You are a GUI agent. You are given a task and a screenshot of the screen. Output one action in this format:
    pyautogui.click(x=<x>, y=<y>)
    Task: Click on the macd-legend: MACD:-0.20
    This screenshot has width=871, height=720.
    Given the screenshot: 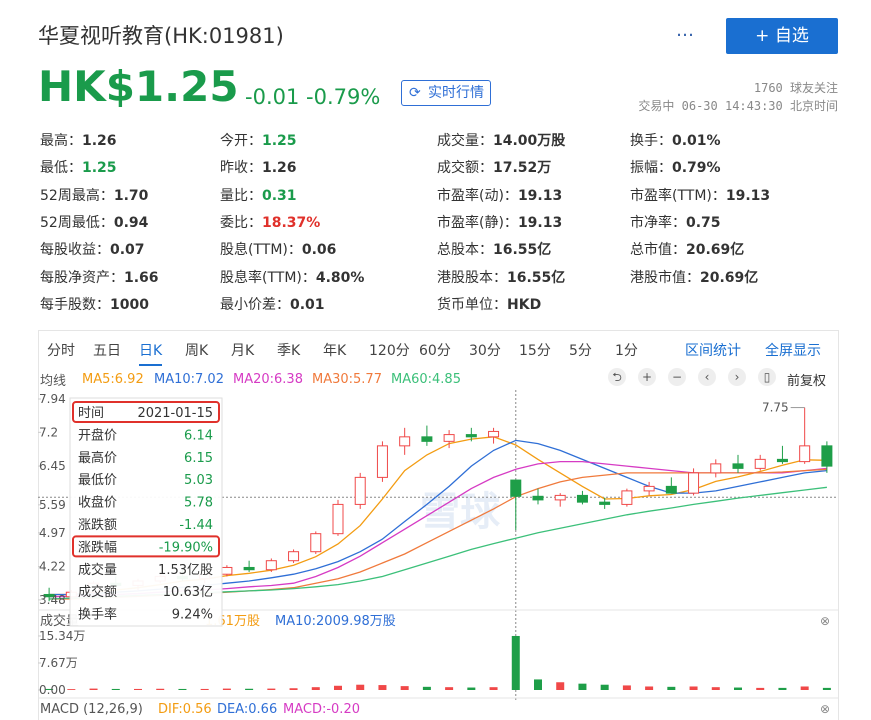 What is the action you would take?
    pyautogui.click(x=321, y=709)
    